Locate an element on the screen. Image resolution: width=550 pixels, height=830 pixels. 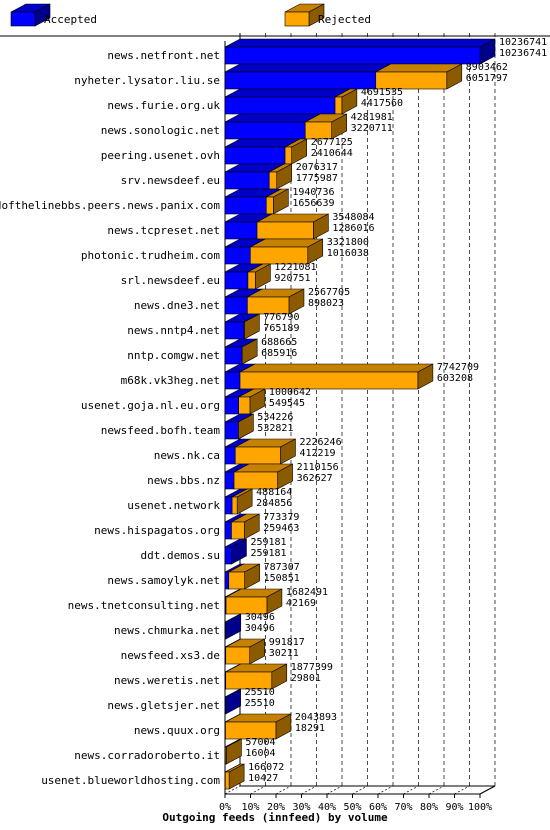
host-label: news.dne3.net is located at coordinates (177, 305).